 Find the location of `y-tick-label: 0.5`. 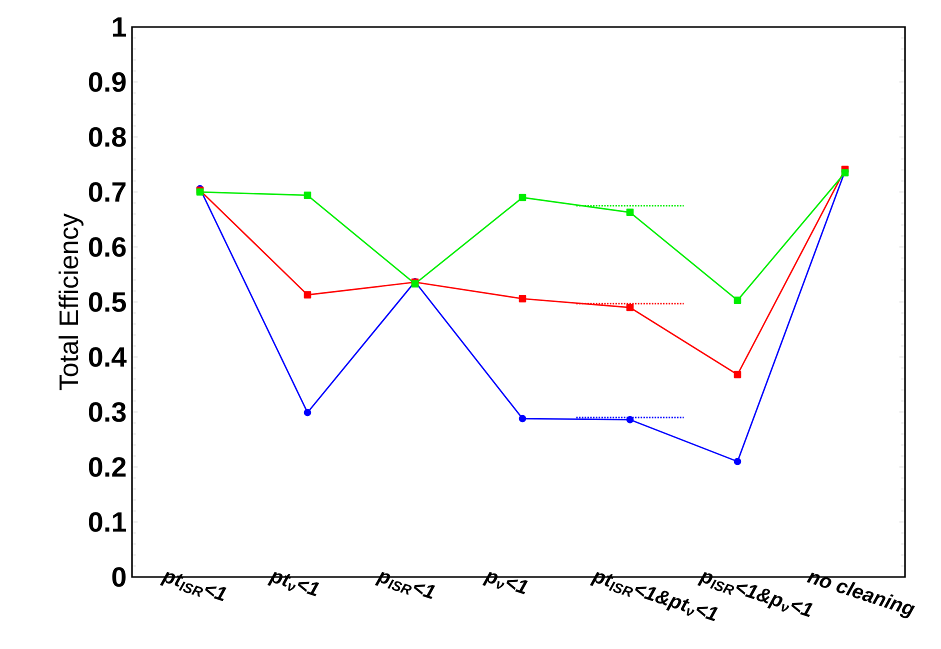

y-tick-label: 0.5 is located at coordinates (107, 302).